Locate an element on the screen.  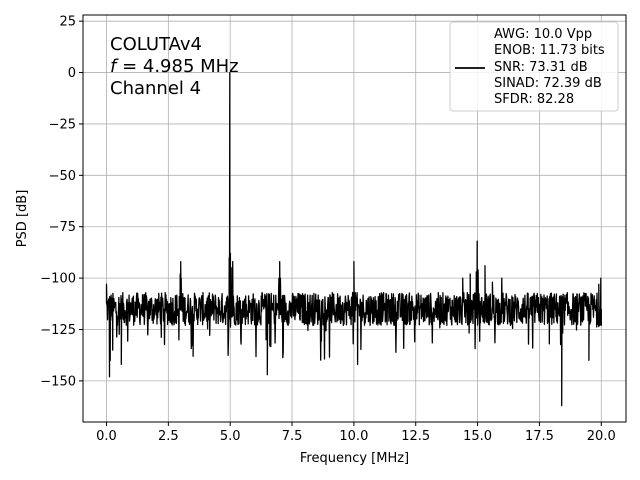
y-tick-label: 0 is located at coordinates (72, 73).